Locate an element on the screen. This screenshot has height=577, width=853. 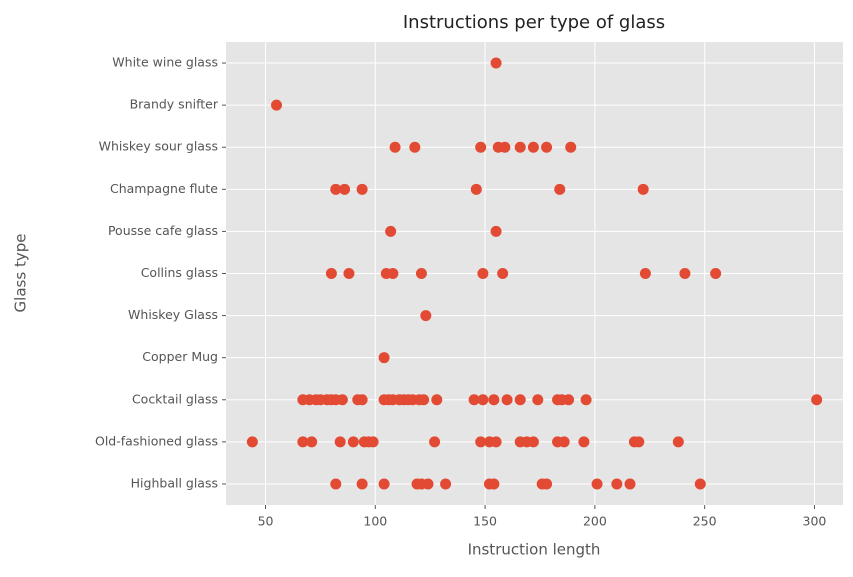
y-tick-label: Old-fashioned glass is located at coordinates (156, 440).